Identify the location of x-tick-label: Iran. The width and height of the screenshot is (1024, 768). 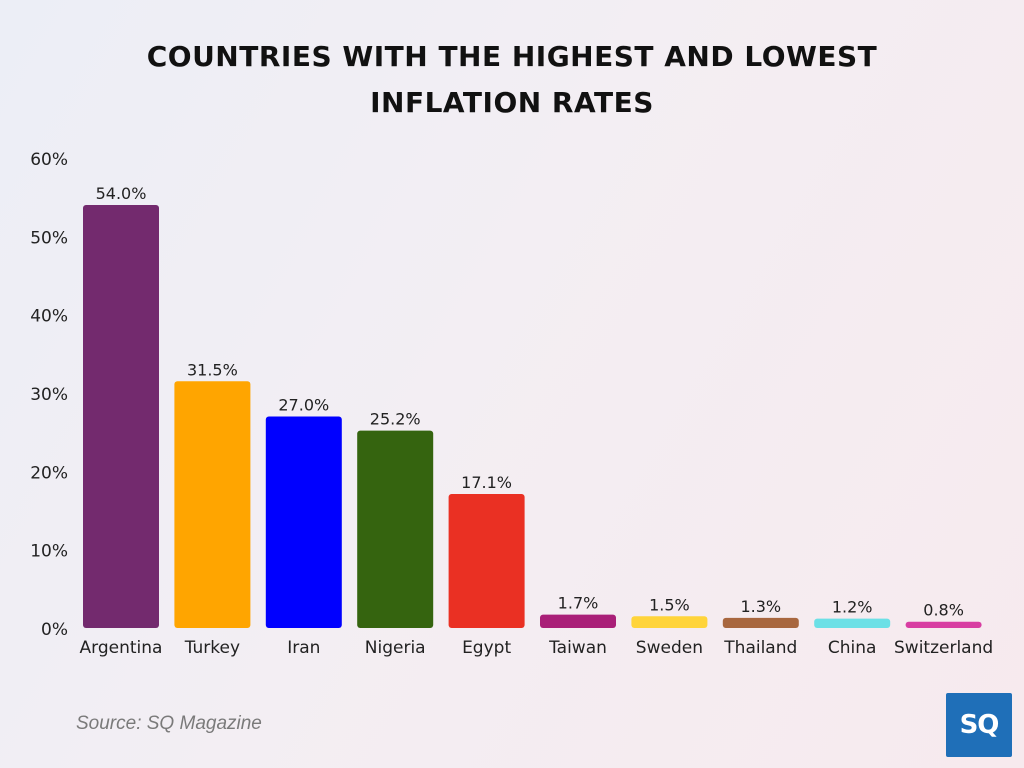
(303, 648).